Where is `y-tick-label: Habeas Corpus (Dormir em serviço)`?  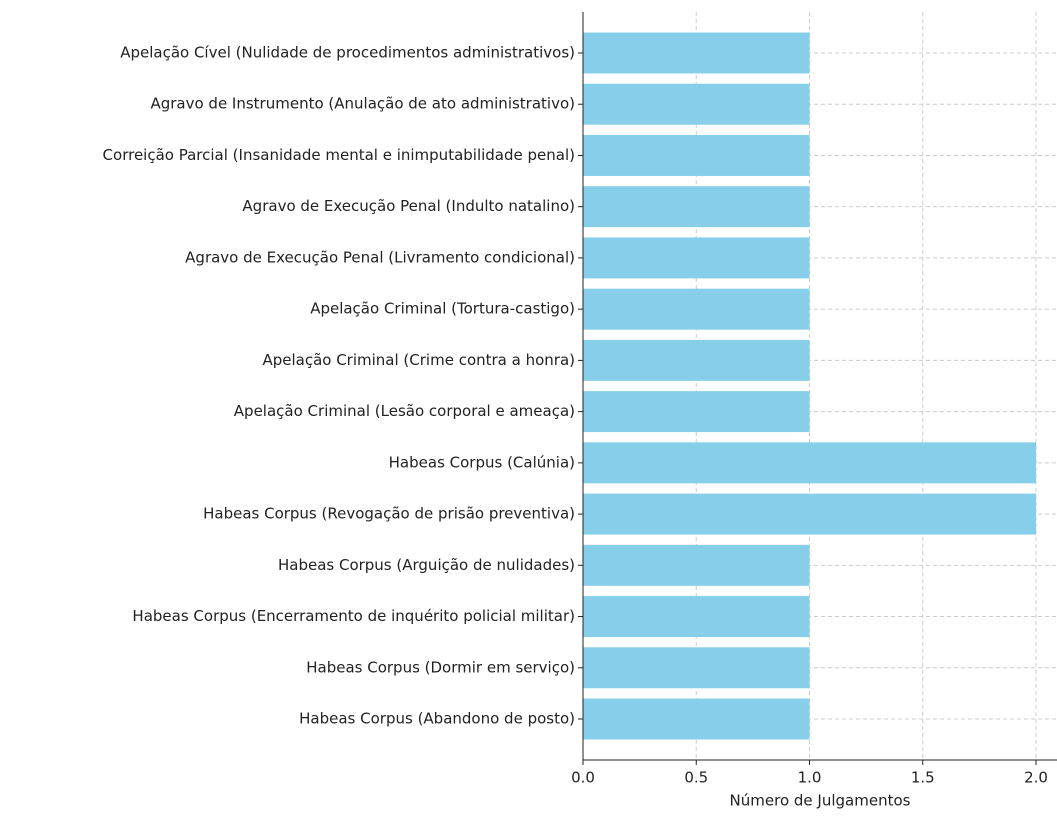 y-tick-label: Habeas Corpus (Dormir em serviço) is located at coordinates (440, 667).